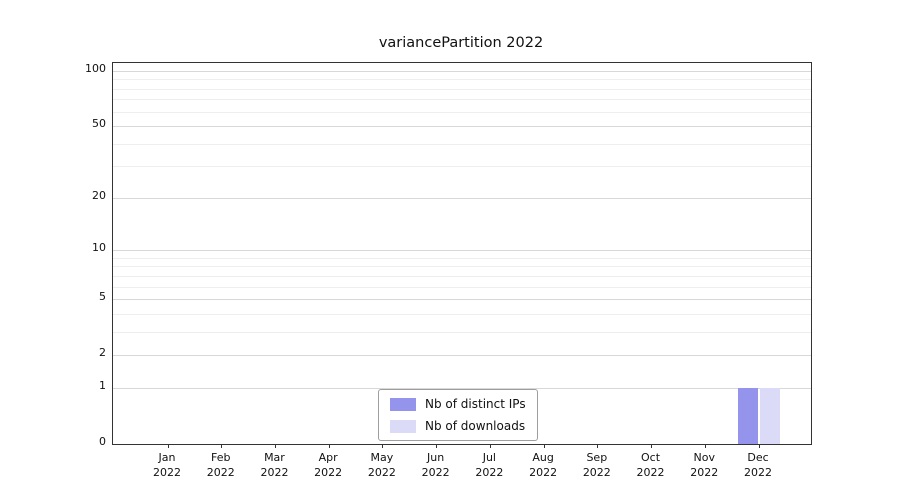 Image resolution: width=900 pixels, height=500 pixels. Describe the element at coordinates (704, 465) in the screenshot. I see `x-tick-label: Nov 2022` at that location.